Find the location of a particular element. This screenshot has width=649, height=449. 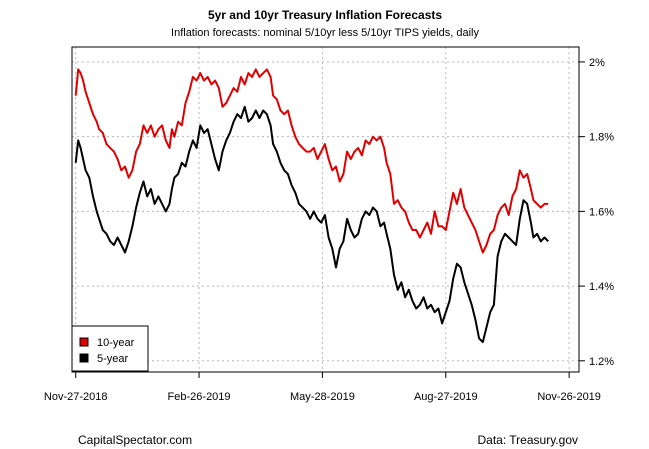

x-tick-label: Aug-27-2019 is located at coordinates (446, 397).